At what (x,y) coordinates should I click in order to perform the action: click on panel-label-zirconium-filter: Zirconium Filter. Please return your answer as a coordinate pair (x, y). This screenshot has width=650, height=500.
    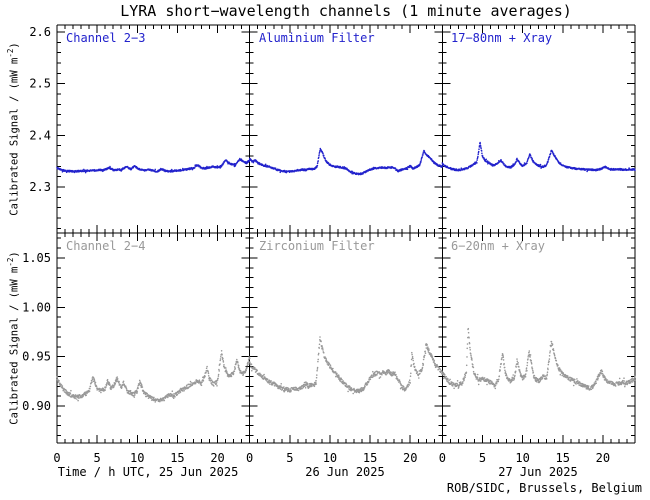
    Looking at the image, I should click on (317, 246).